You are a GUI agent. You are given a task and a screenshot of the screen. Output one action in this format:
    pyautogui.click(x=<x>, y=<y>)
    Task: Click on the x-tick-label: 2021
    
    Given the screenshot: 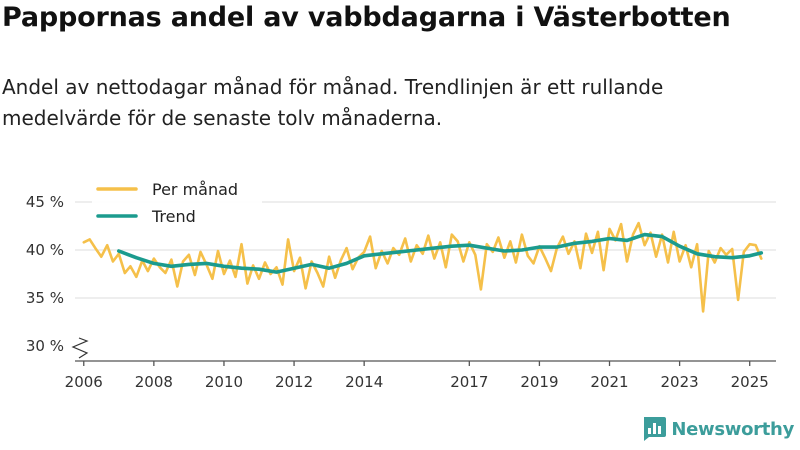 What is the action you would take?
    pyautogui.click(x=609, y=382)
    